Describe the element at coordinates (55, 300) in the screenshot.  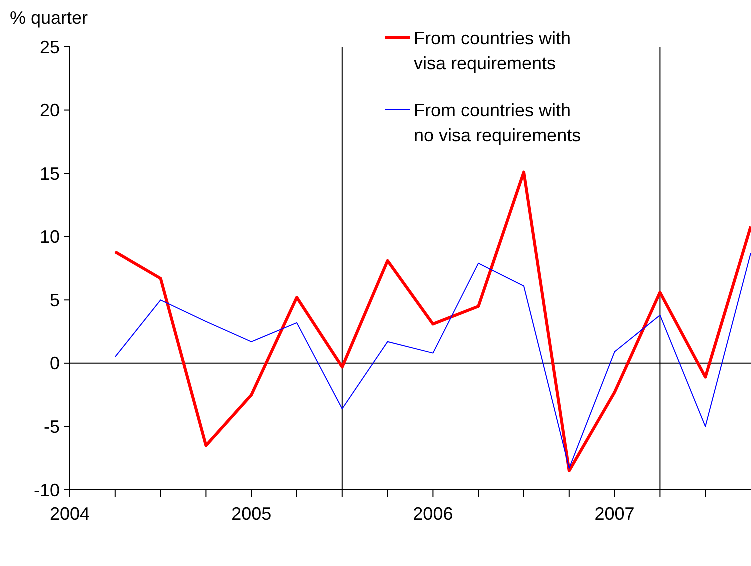
I see `y-tick-label: 5` at that location.